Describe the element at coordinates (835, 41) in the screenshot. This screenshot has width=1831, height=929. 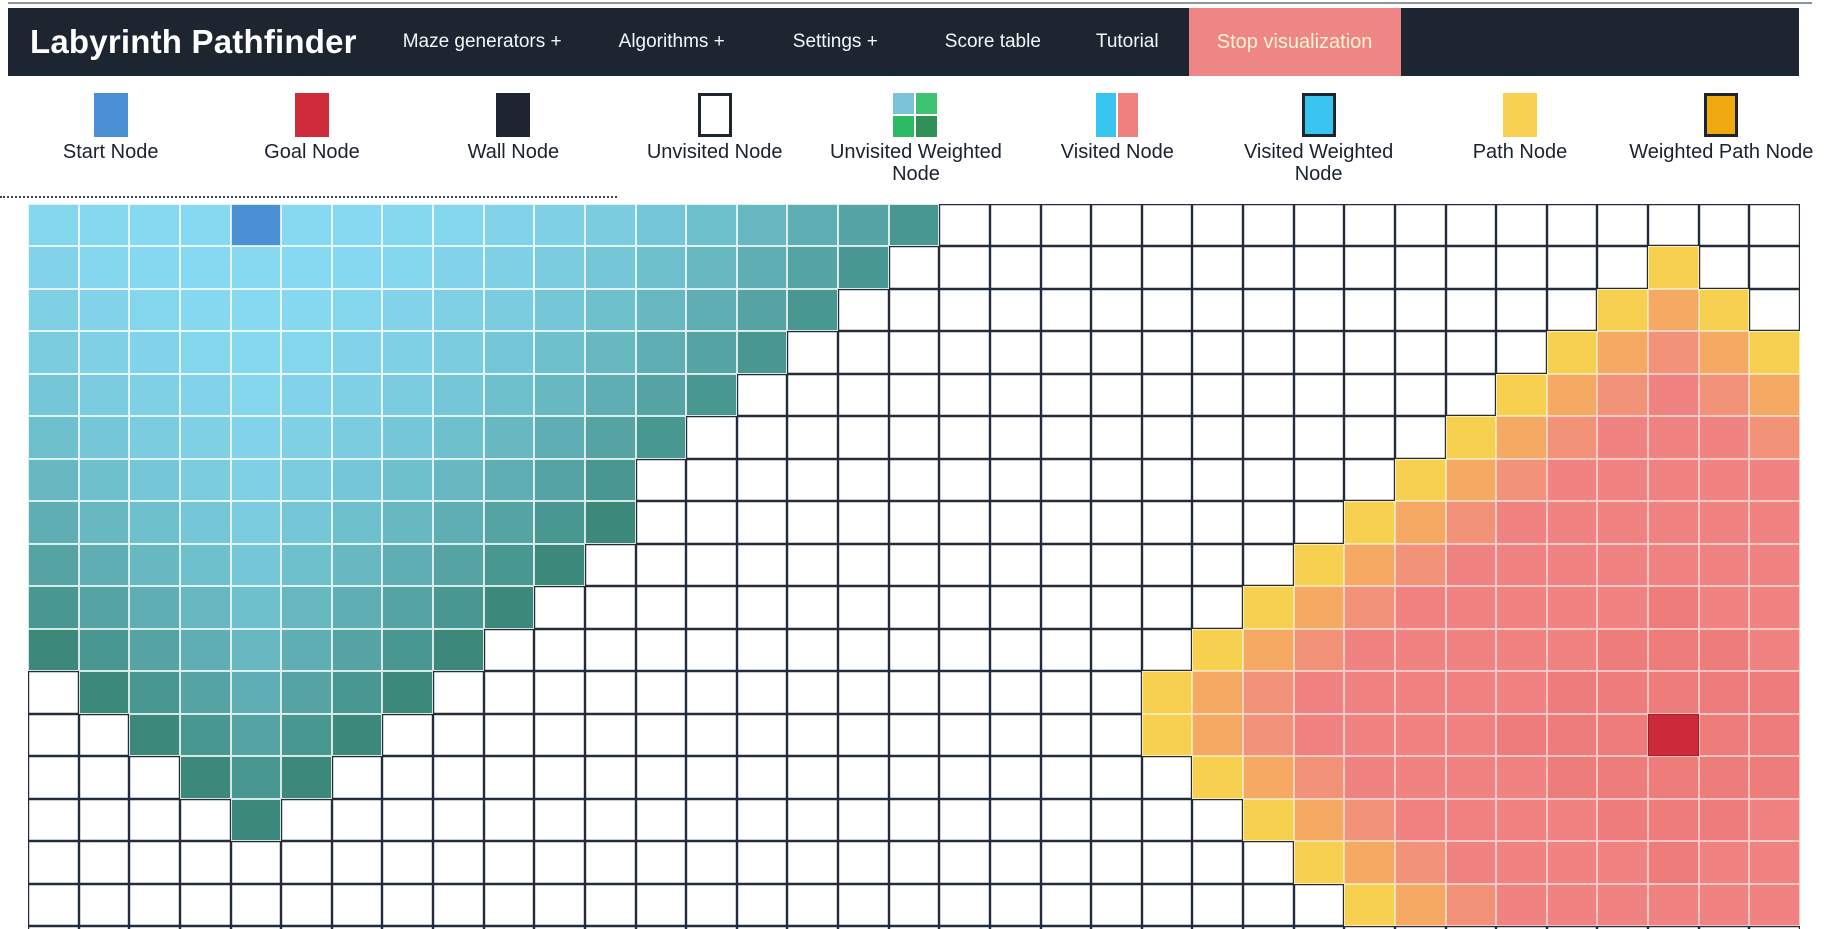
I see `nav-settings: Settings +` at that location.